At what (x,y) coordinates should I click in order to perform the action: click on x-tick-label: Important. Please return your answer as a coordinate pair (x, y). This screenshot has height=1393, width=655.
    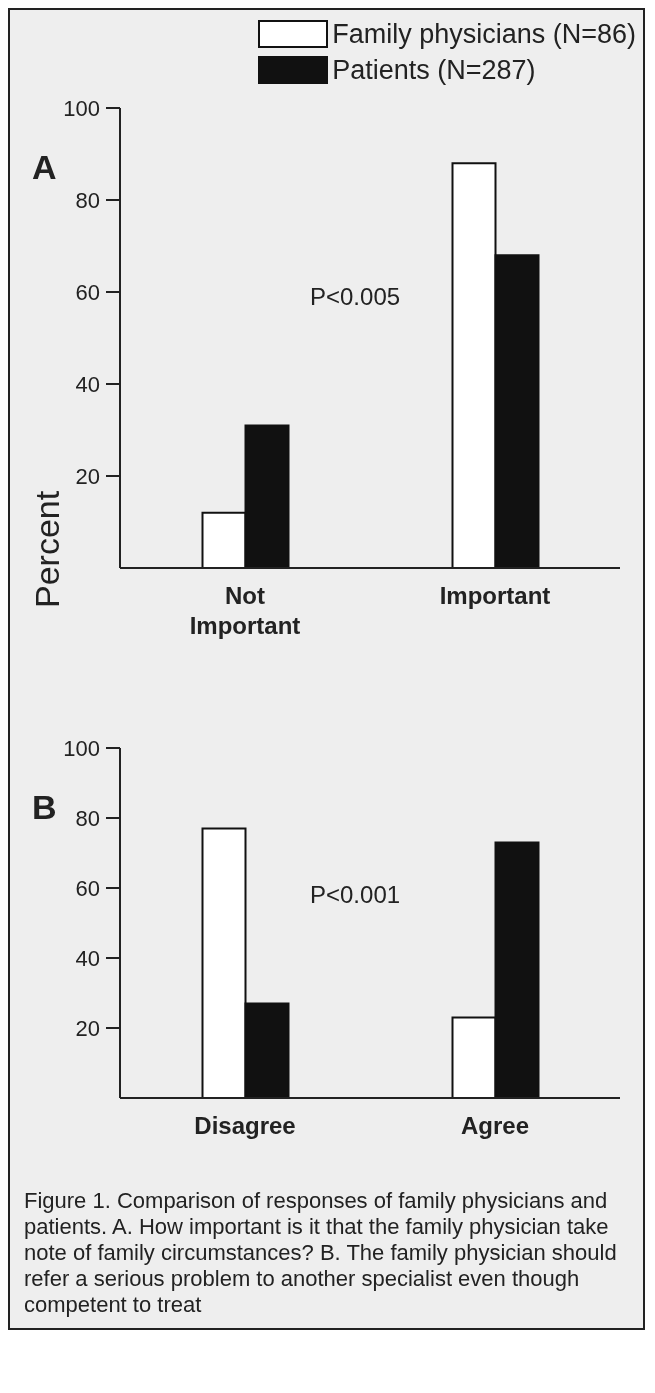
    Looking at the image, I should click on (495, 595).